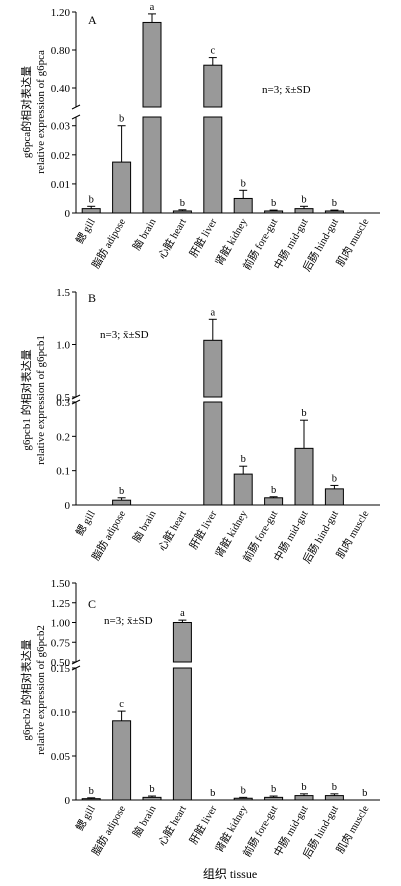 The height and width of the screenshot is (886, 401). Describe the element at coordinates (85, 818) in the screenshot. I see `panel-c-category-label: 鳃 gill` at that location.